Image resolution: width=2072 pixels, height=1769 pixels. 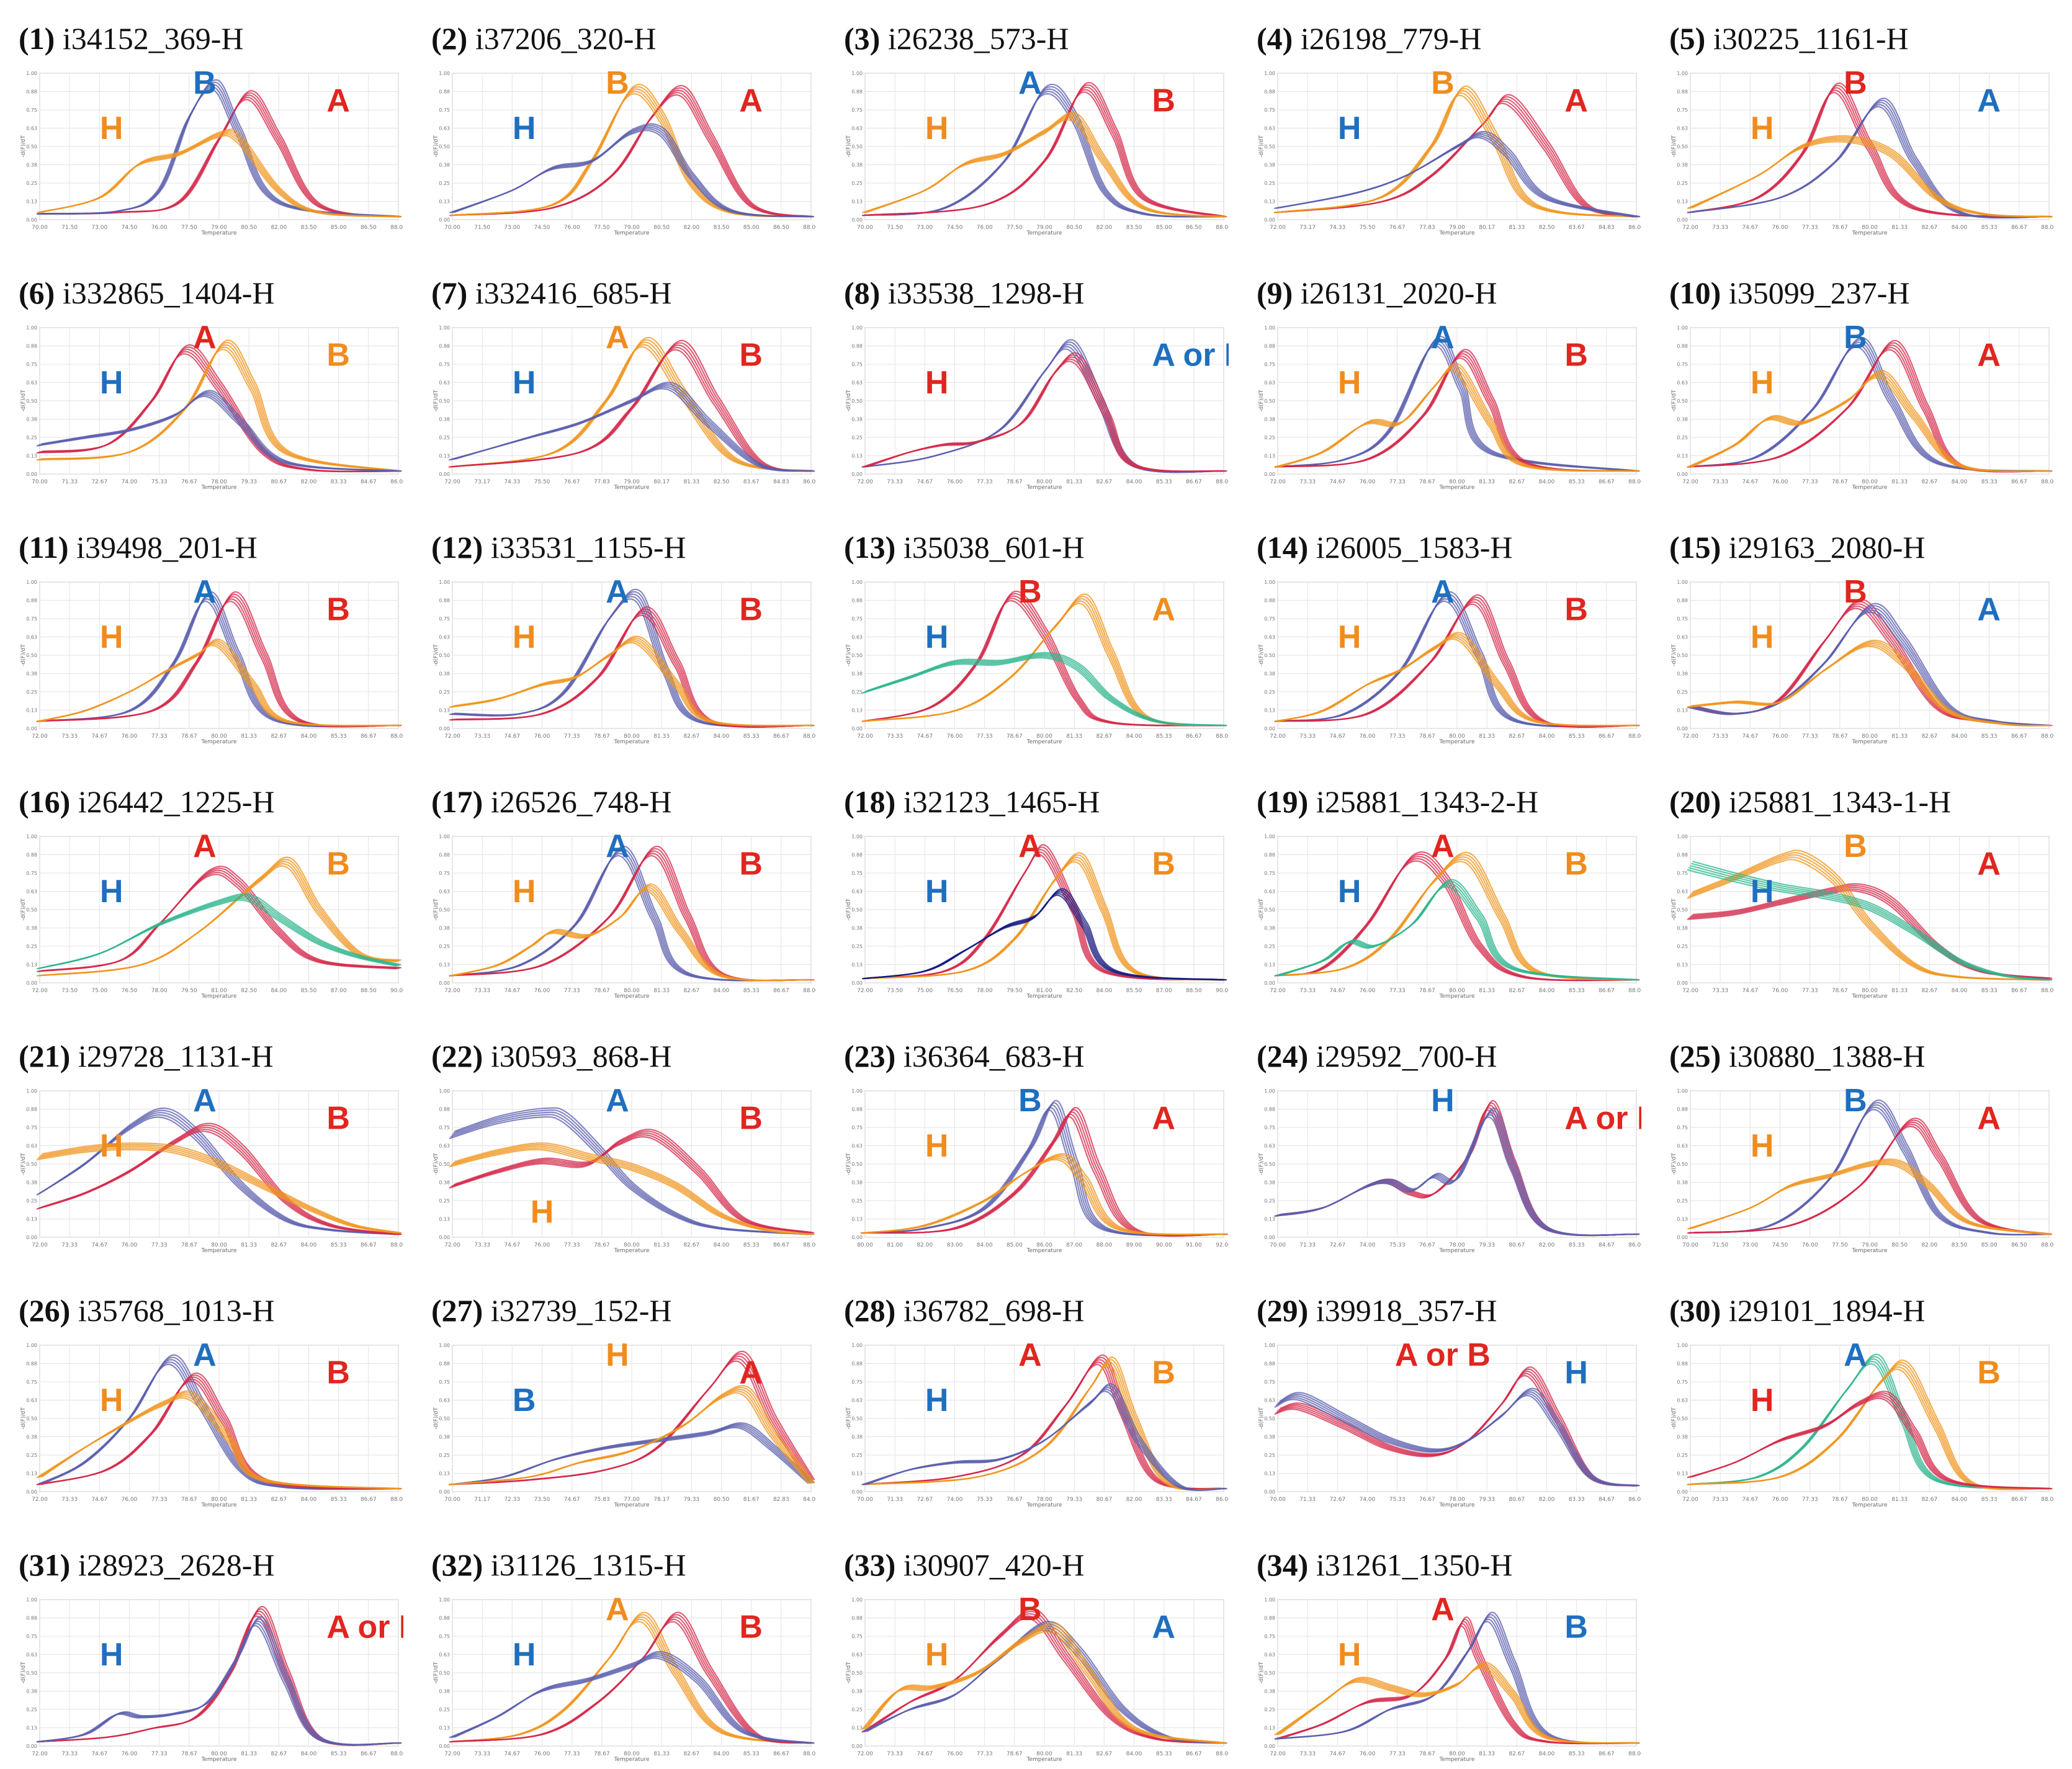 I want to click on x-tick-label: 73.33, so click(x=69, y=737).